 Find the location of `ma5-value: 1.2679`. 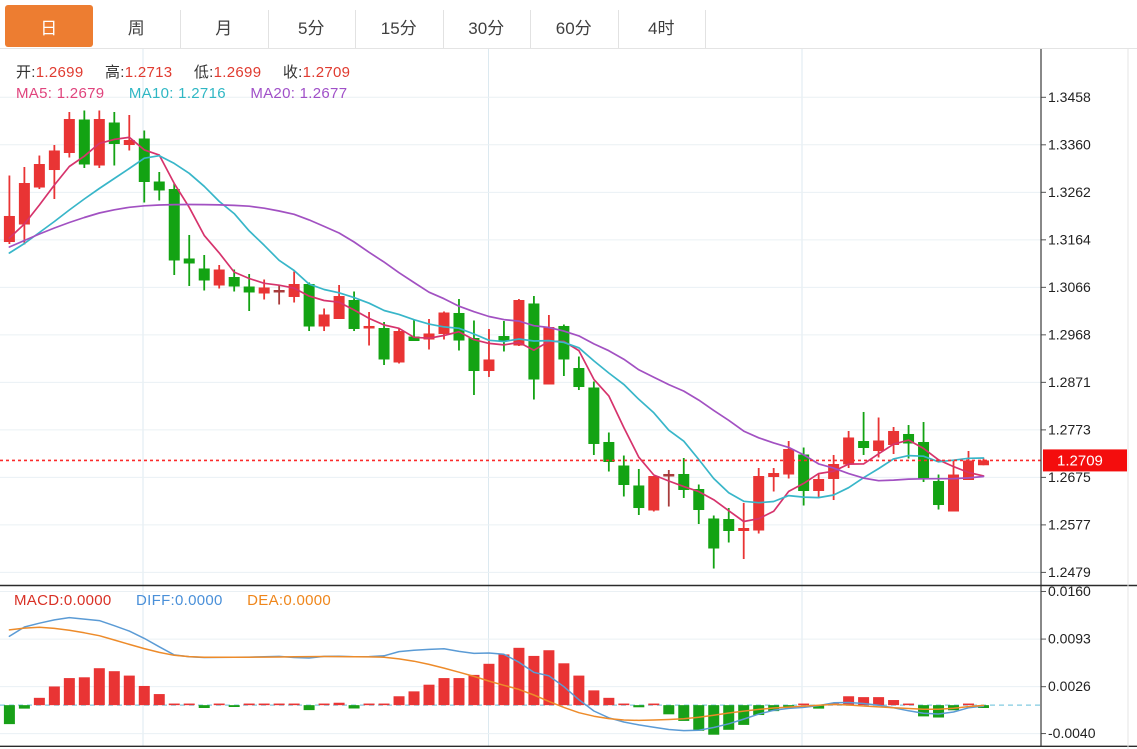

ma5-value: 1.2679 is located at coordinates (80, 93).